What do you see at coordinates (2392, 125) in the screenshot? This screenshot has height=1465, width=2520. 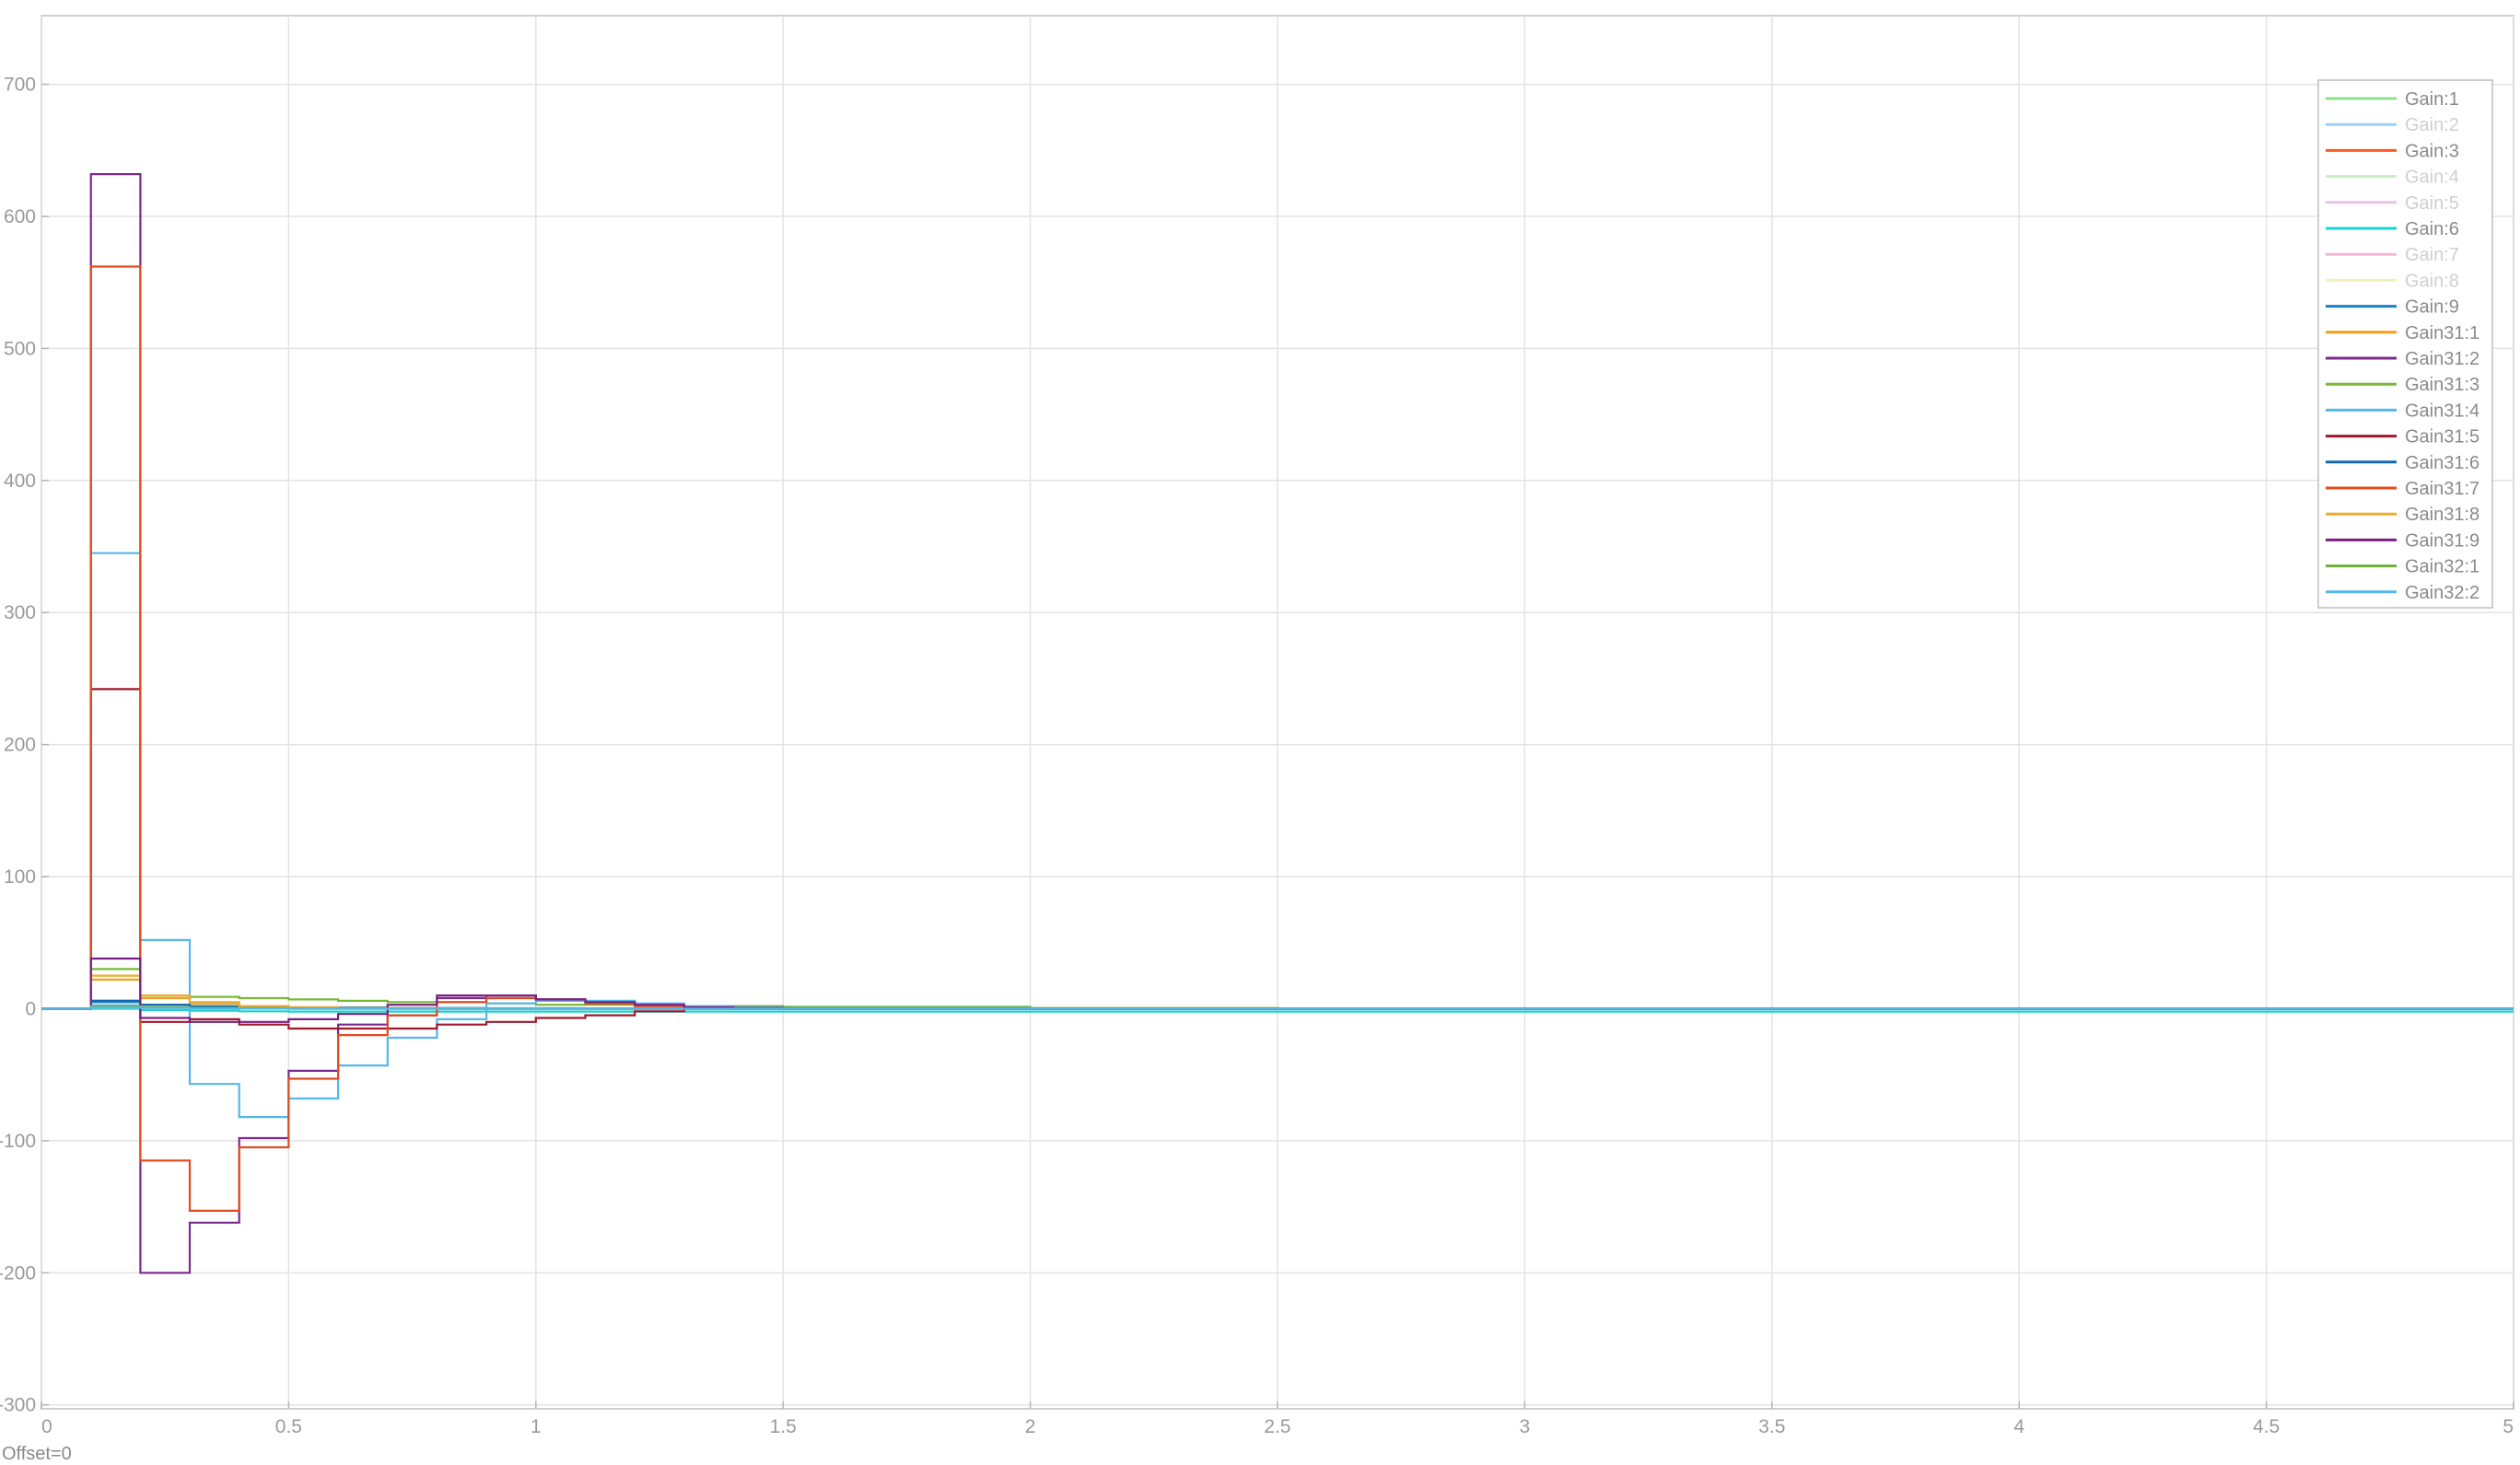 I see `legend-item: Gain:2` at bounding box center [2392, 125].